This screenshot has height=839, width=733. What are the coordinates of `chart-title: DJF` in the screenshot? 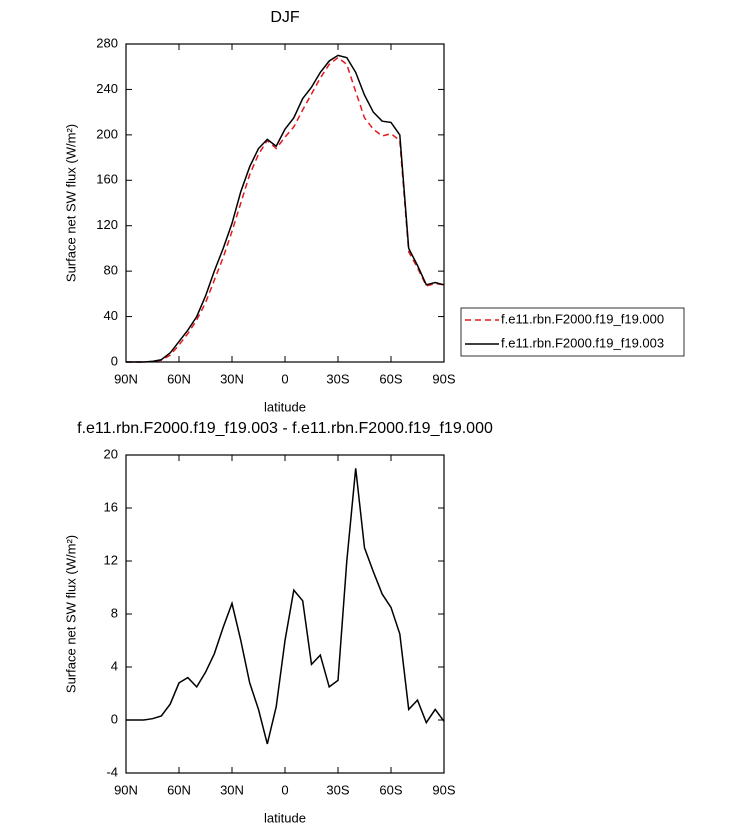 It's located at (285, 17).